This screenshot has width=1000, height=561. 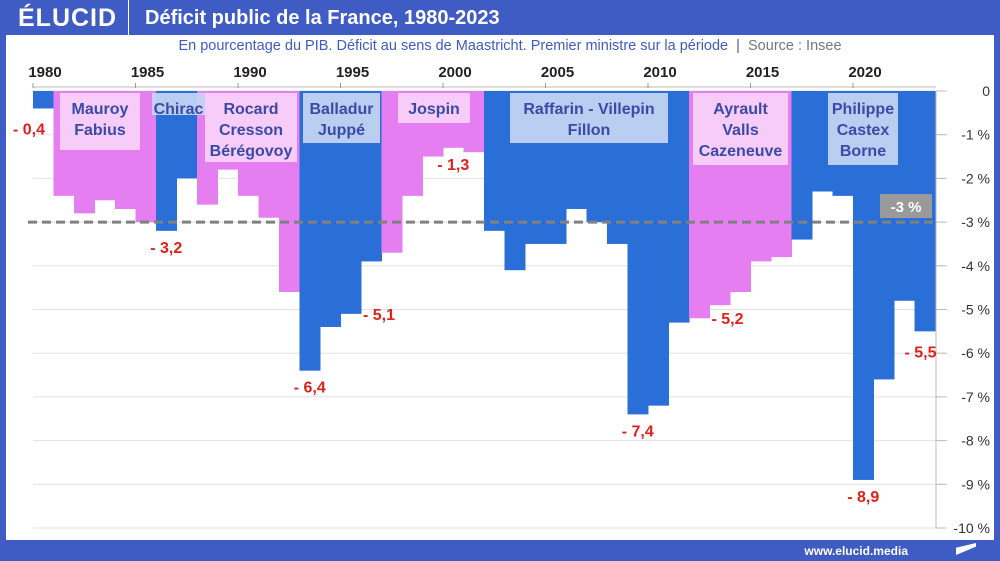 I want to click on data-label: - 5,2, so click(x=728, y=319).